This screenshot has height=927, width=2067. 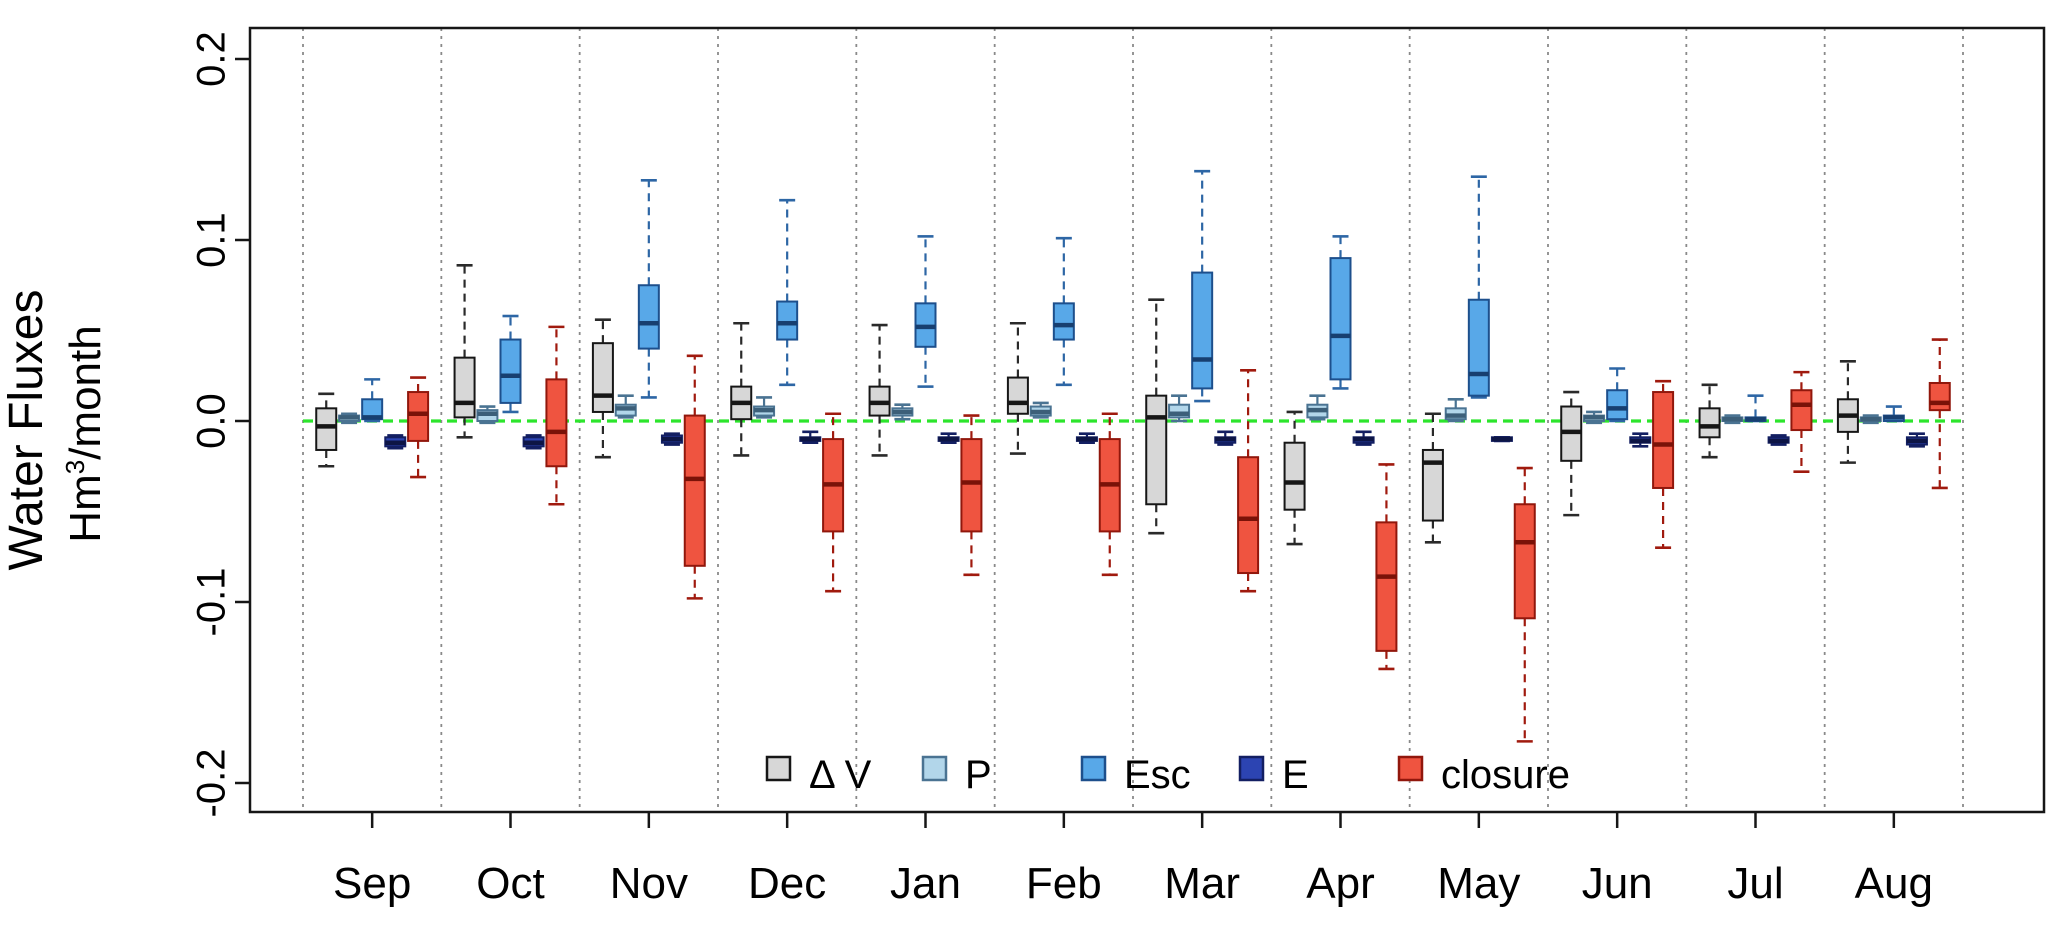 What do you see at coordinates (1179, 408) in the screenshot?
I see `box-mar-p` at bounding box center [1179, 408].